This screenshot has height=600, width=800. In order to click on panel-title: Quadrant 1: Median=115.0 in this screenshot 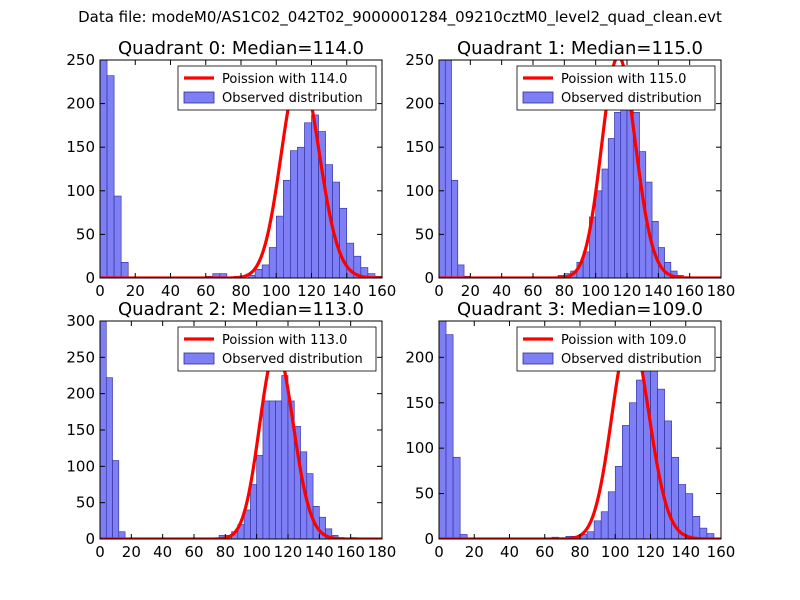, I will do `click(580, 48)`.